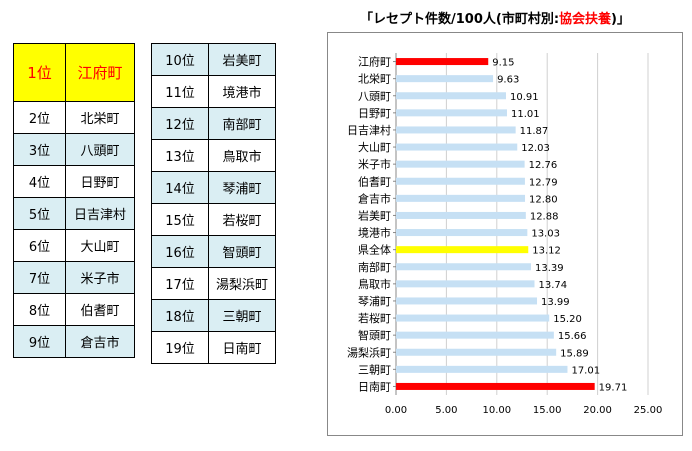  What do you see at coordinates (534, 131) in the screenshot?
I see `data-label: 11.87` at bounding box center [534, 131].